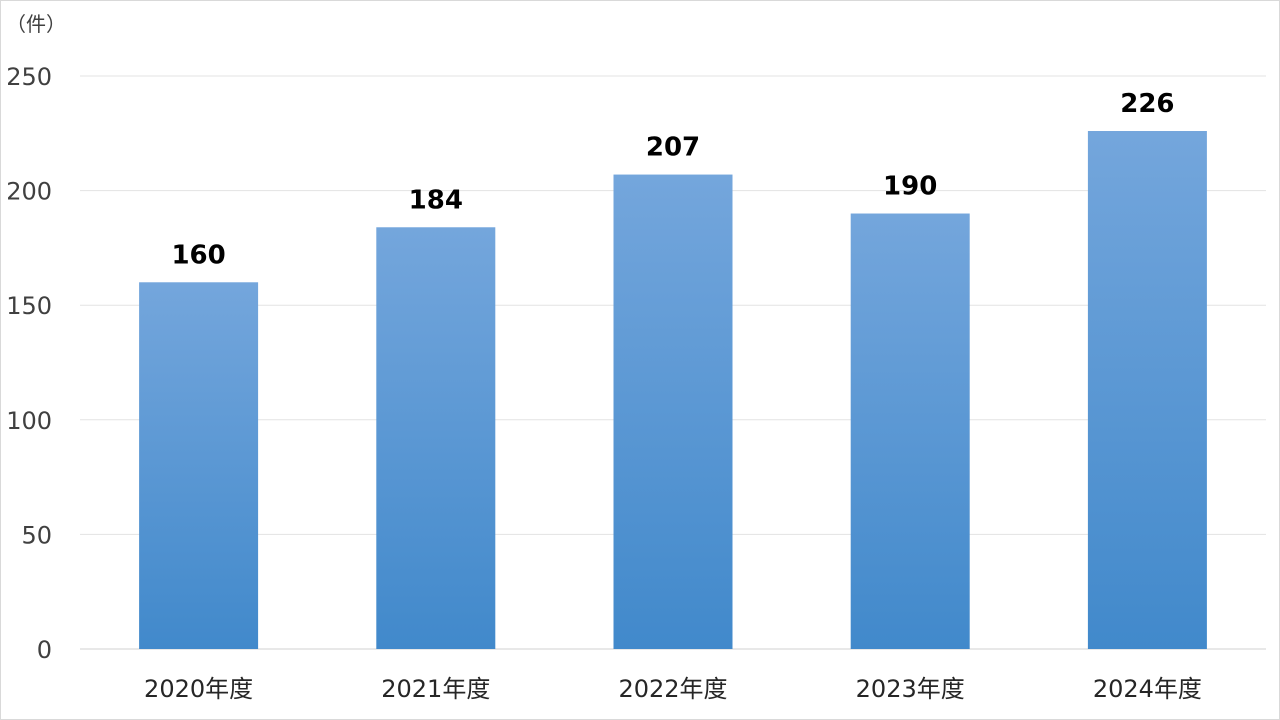  I want to click on data-label-2: 207, so click(673, 148).